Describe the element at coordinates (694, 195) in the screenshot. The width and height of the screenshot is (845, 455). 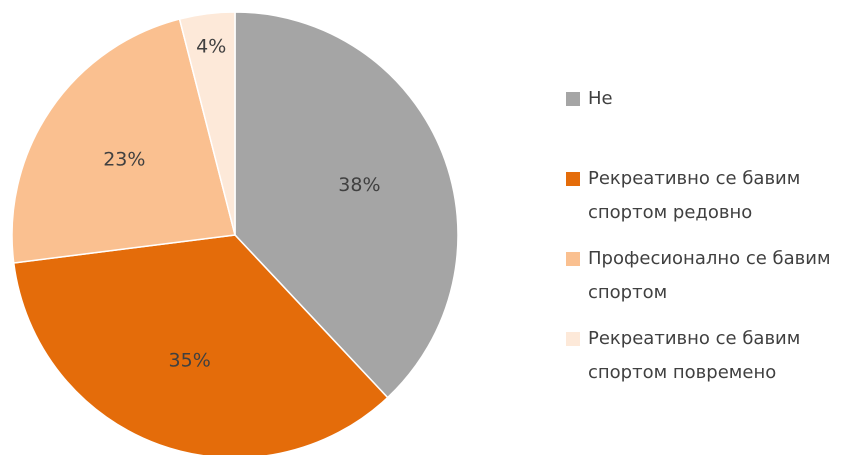
I see `legend-label: Рекреативно се бавим спортом редовно` at that location.